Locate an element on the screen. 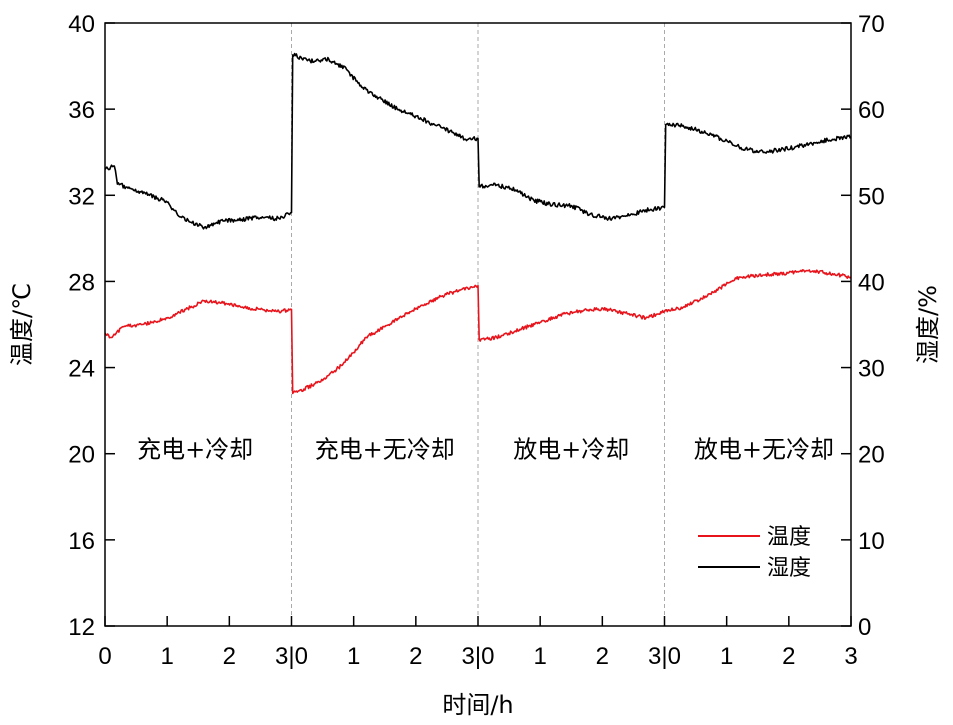 Image resolution: width=953 pixels, height=725 pixels. left-y-tick-label: 40 is located at coordinates (81, 24).